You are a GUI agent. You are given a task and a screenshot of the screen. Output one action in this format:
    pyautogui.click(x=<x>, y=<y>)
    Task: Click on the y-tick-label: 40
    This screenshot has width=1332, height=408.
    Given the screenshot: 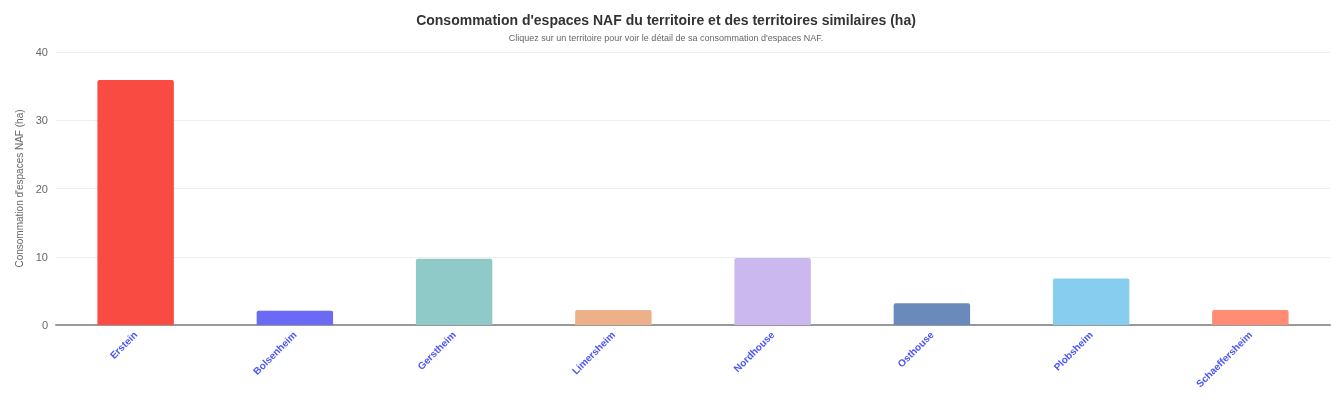 What is the action you would take?
    pyautogui.click(x=41, y=52)
    